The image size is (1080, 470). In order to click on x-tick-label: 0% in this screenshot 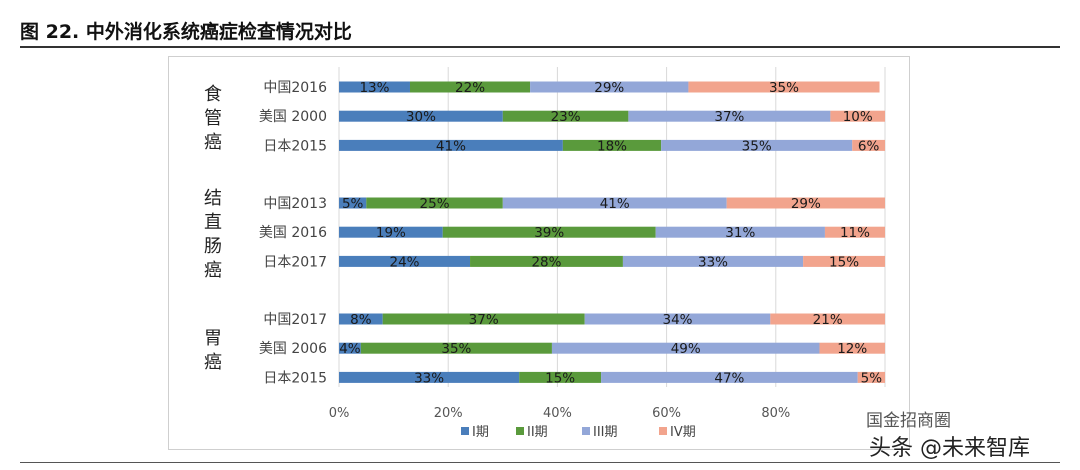, I will do `click(339, 413)`.